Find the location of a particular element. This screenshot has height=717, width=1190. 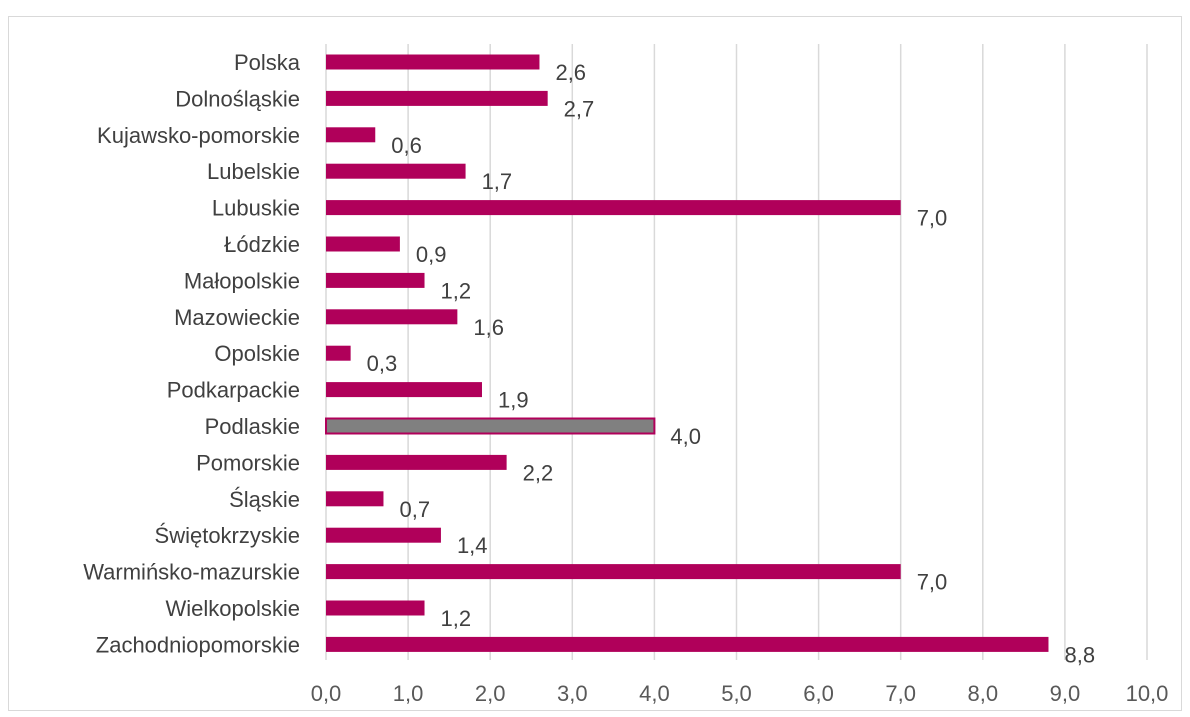

category-label: Pomorskie is located at coordinates (248, 462).